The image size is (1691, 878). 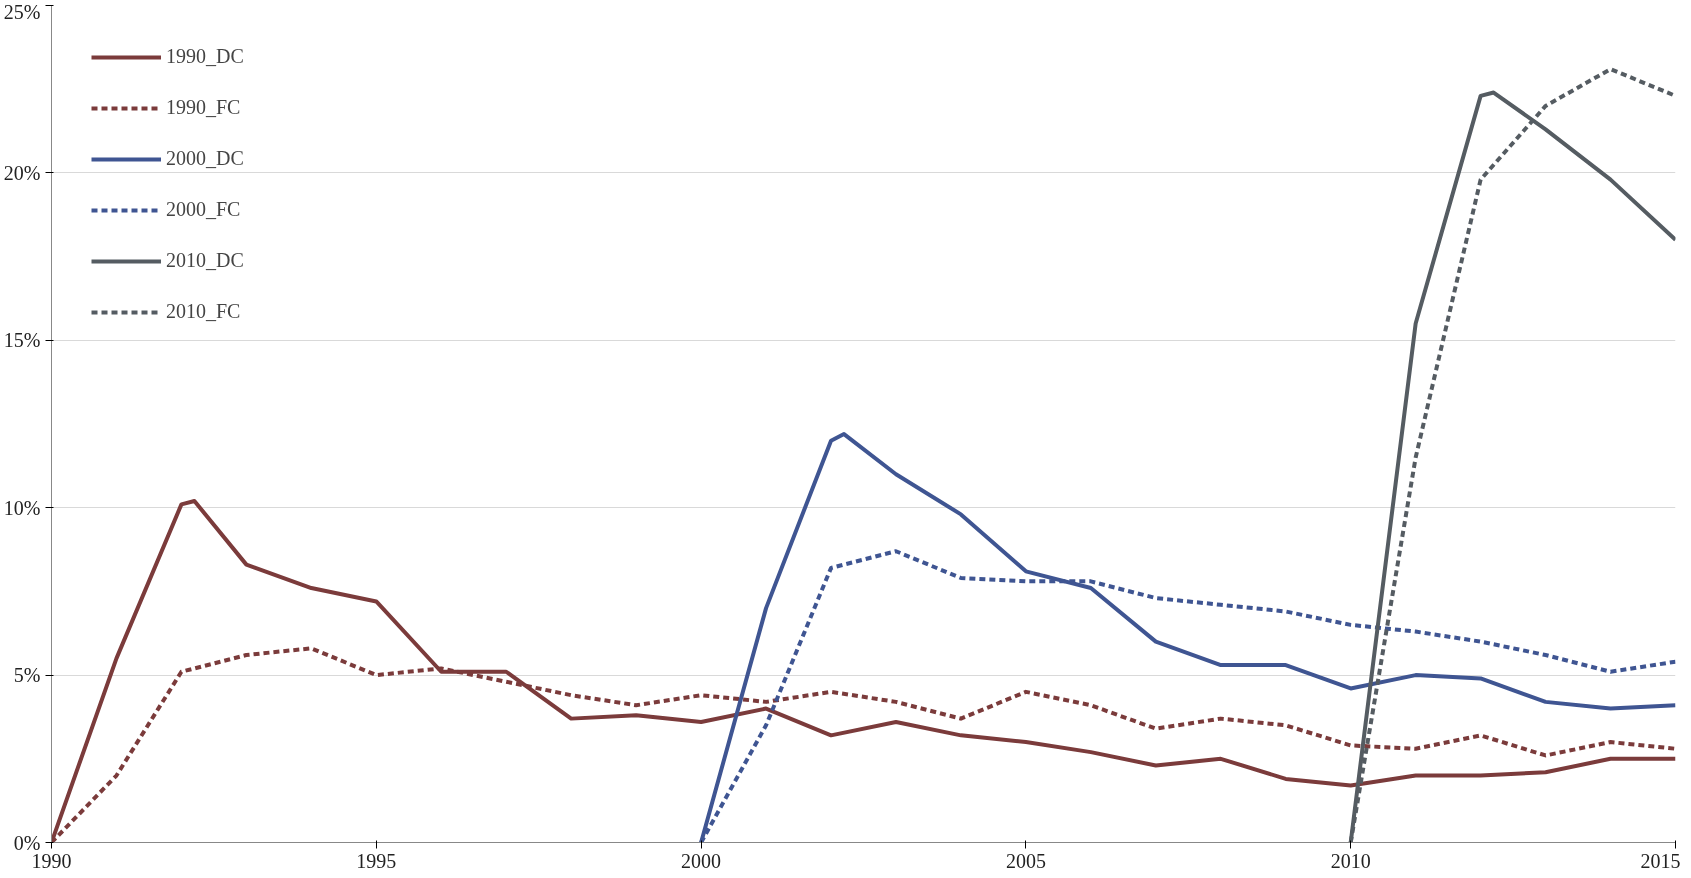 What do you see at coordinates (203, 209) in the screenshot?
I see `legend-label: 2000_FC` at bounding box center [203, 209].